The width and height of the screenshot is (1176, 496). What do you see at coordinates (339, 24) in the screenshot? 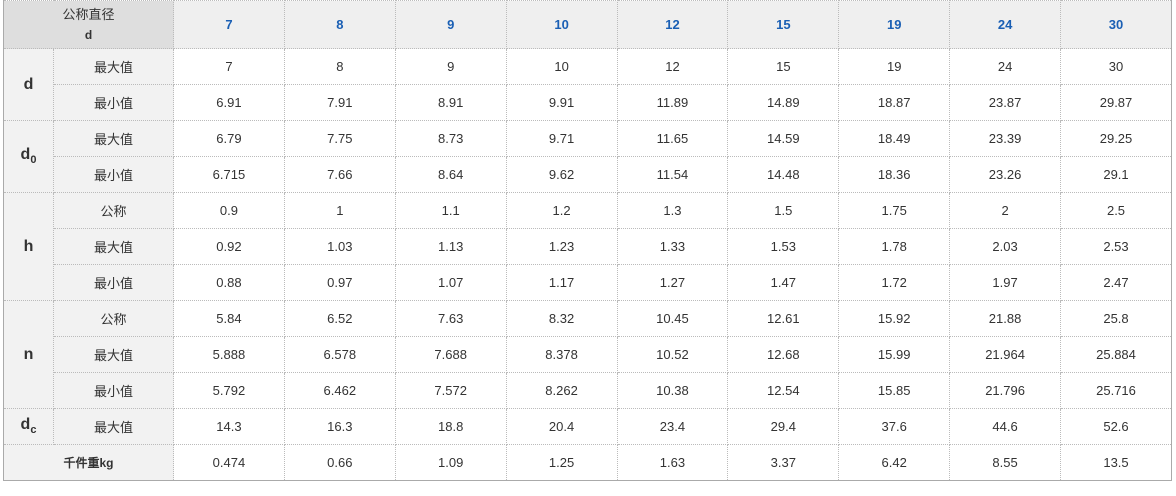
I see `size-header: 8` at bounding box center [339, 24].